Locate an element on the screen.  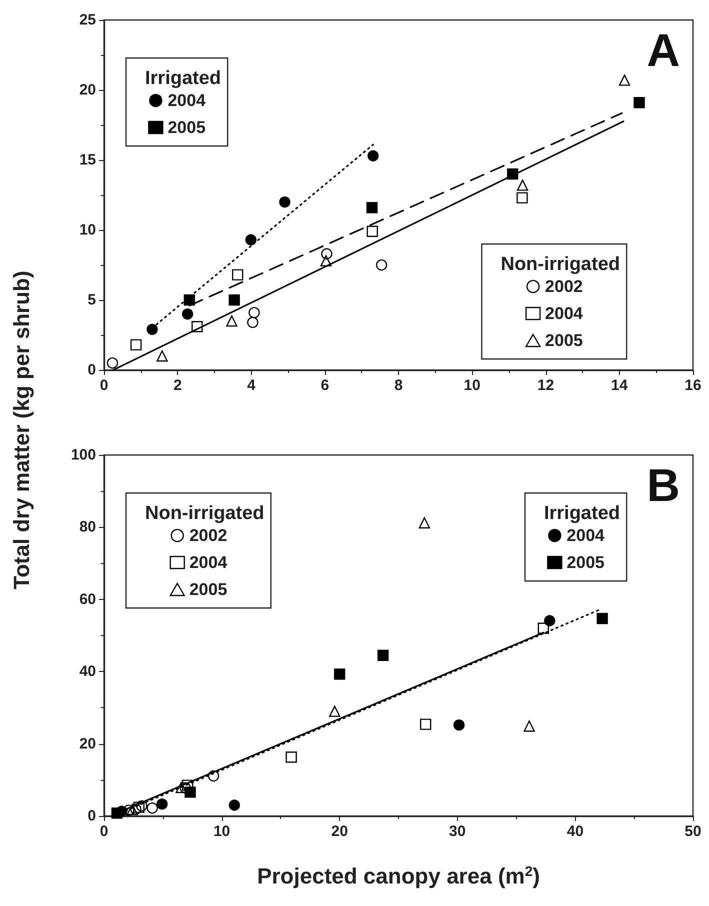
y-tick-label: 10 is located at coordinates (87, 230).